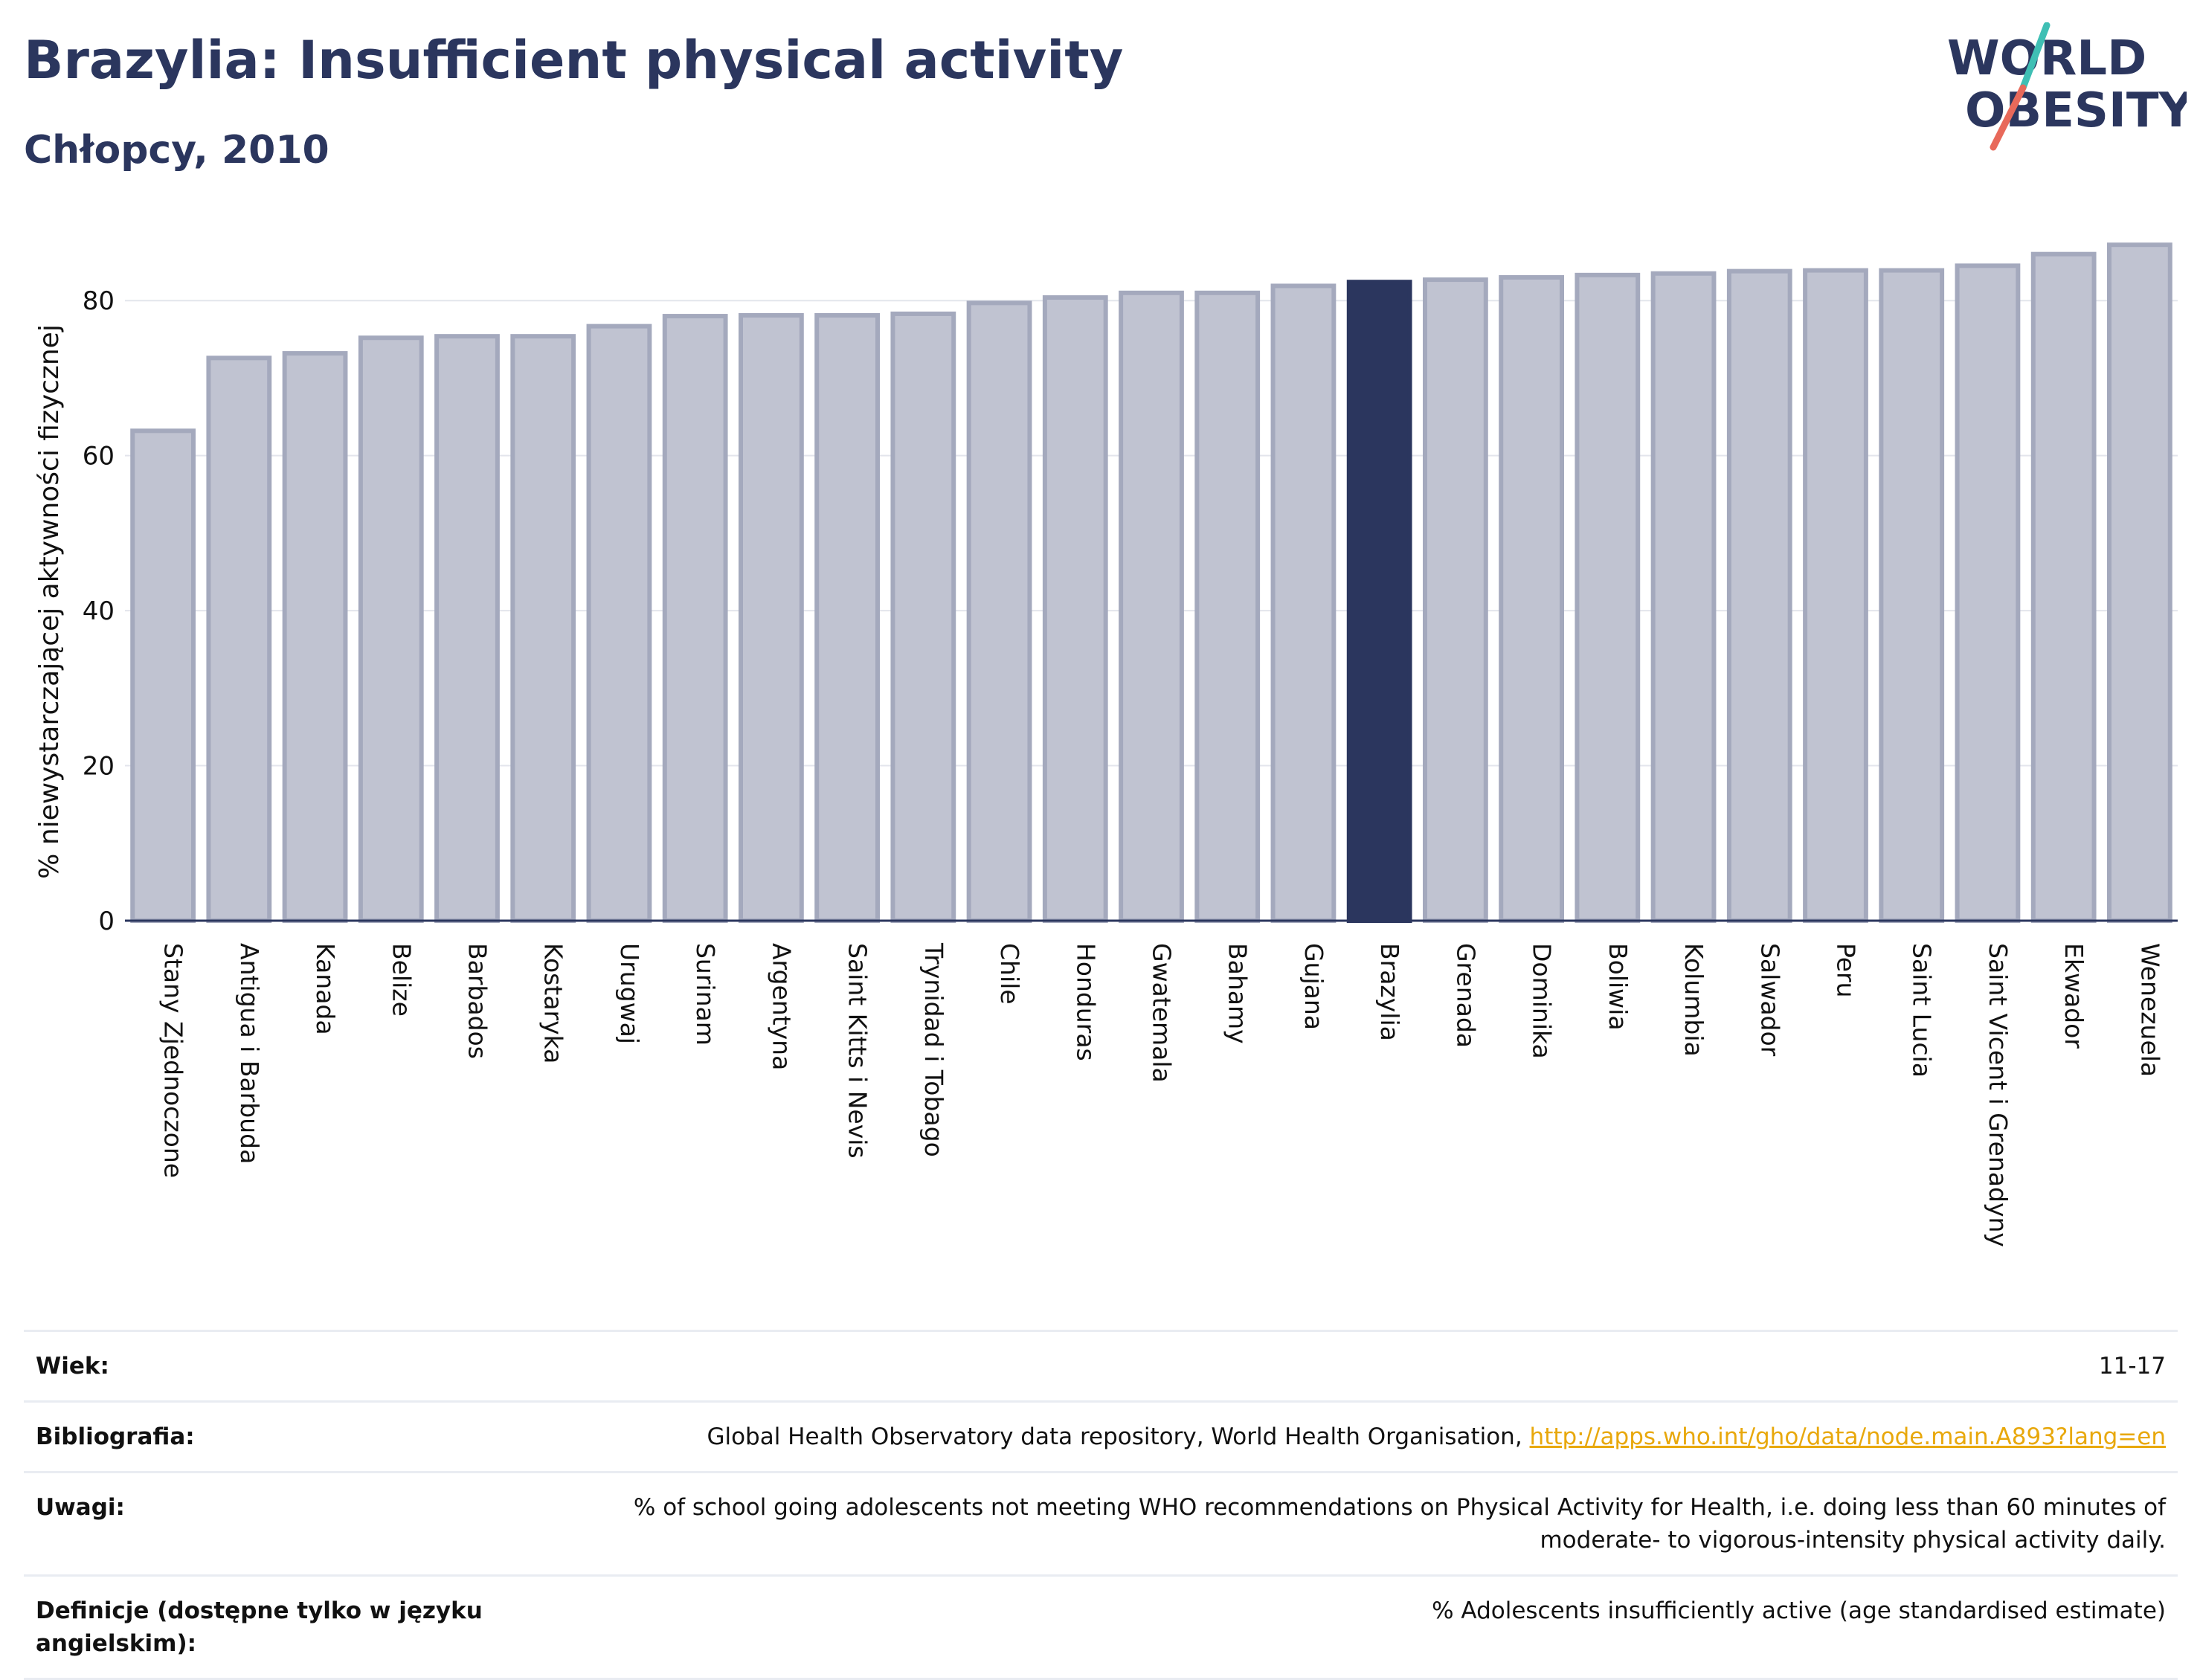 Image resolution: width=2200 pixels, height=1680 pixels. What do you see at coordinates (543, 629) in the screenshot?
I see `bar-kostaryka` at bounding box center [543, 629].